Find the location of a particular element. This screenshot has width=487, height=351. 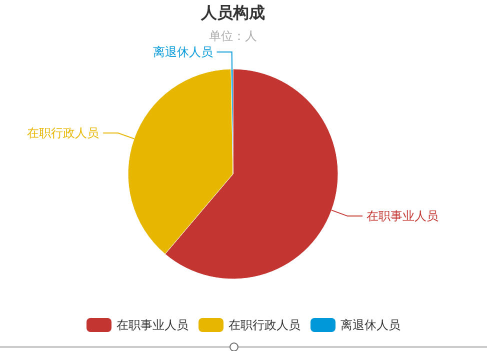

slice-label: 离退休人员 is located at coordinates (182, 52).